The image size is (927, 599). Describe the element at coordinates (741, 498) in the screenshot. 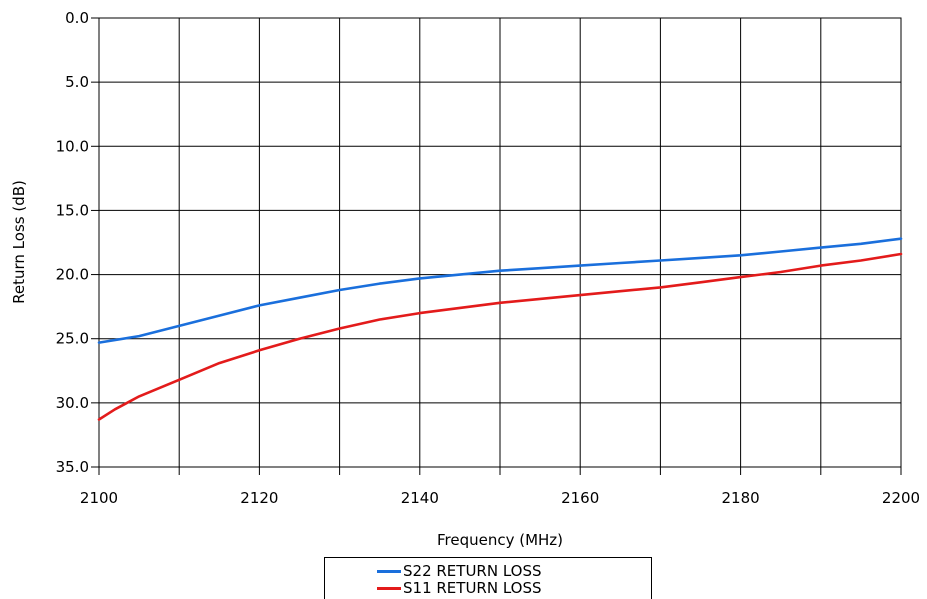

I see `x-tick-label: 2180` at that location.